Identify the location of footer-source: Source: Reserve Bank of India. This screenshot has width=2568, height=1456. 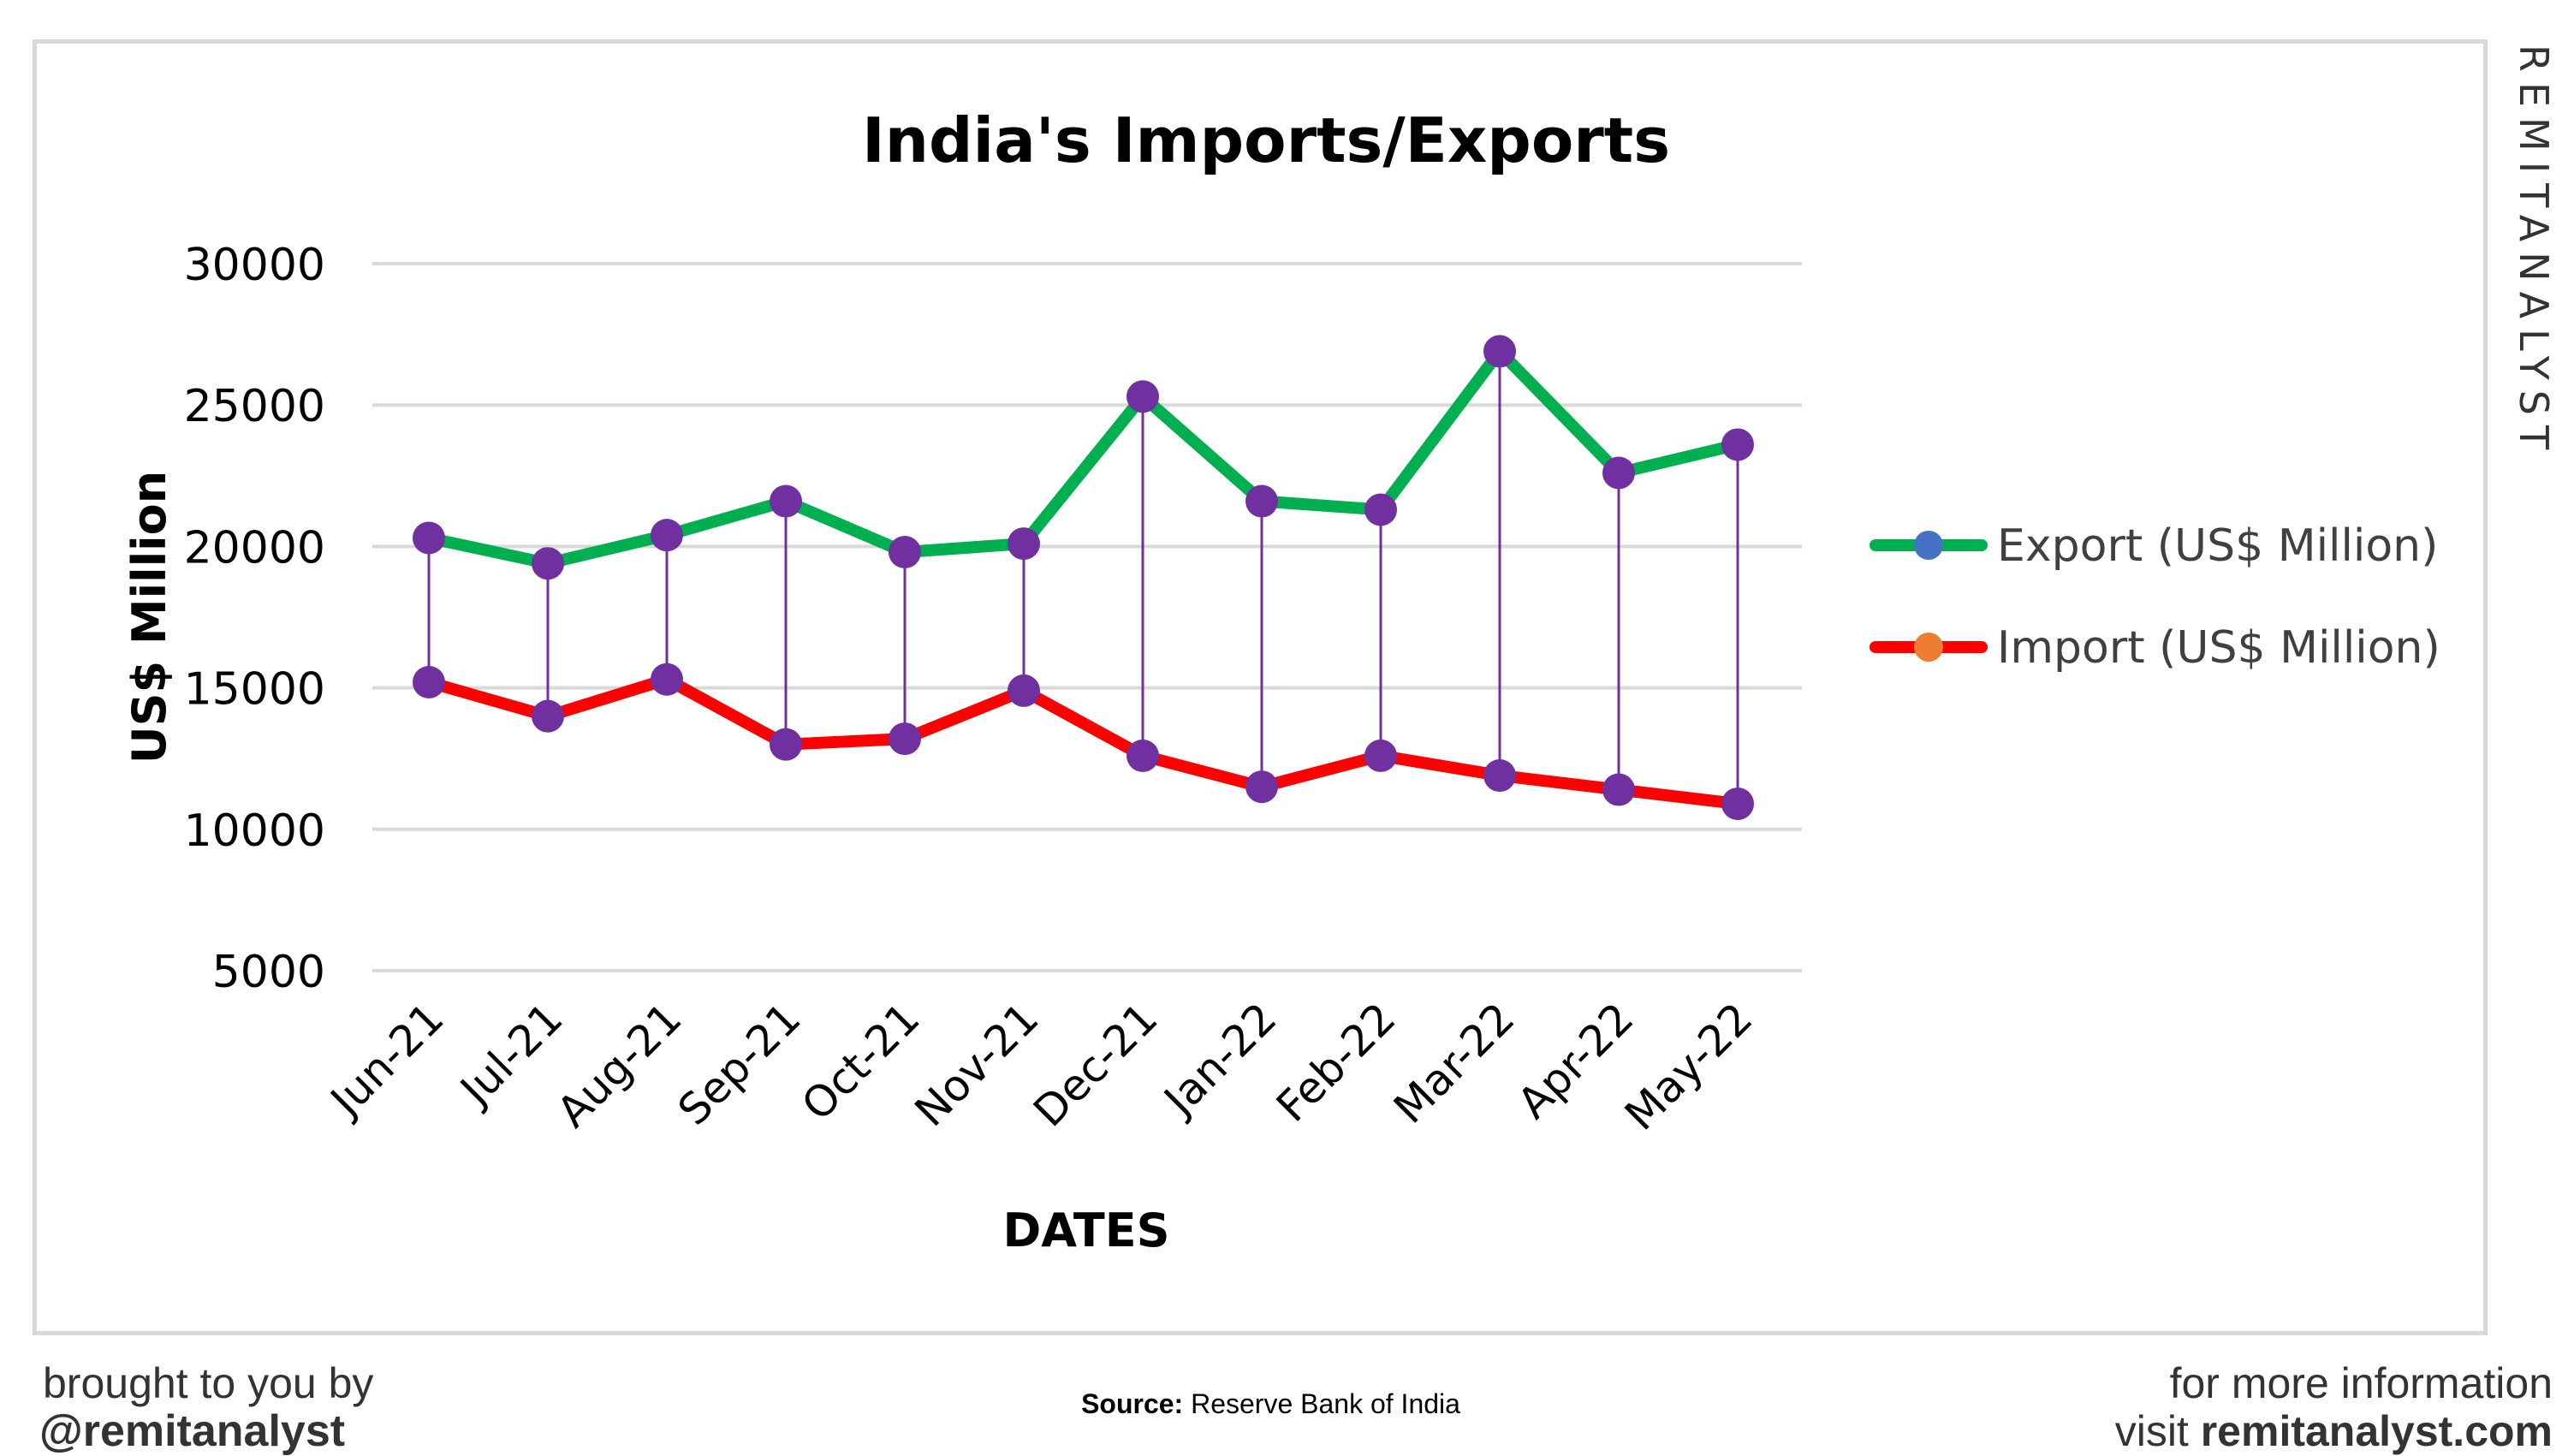
(1270, 1404).